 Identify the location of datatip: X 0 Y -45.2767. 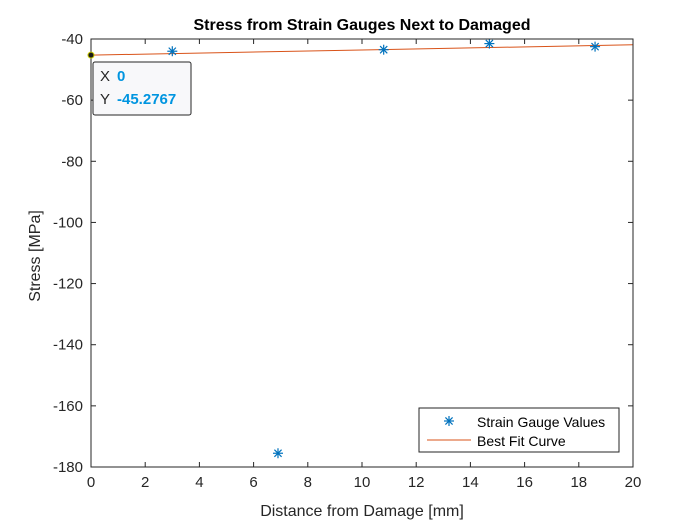
(139, 83).